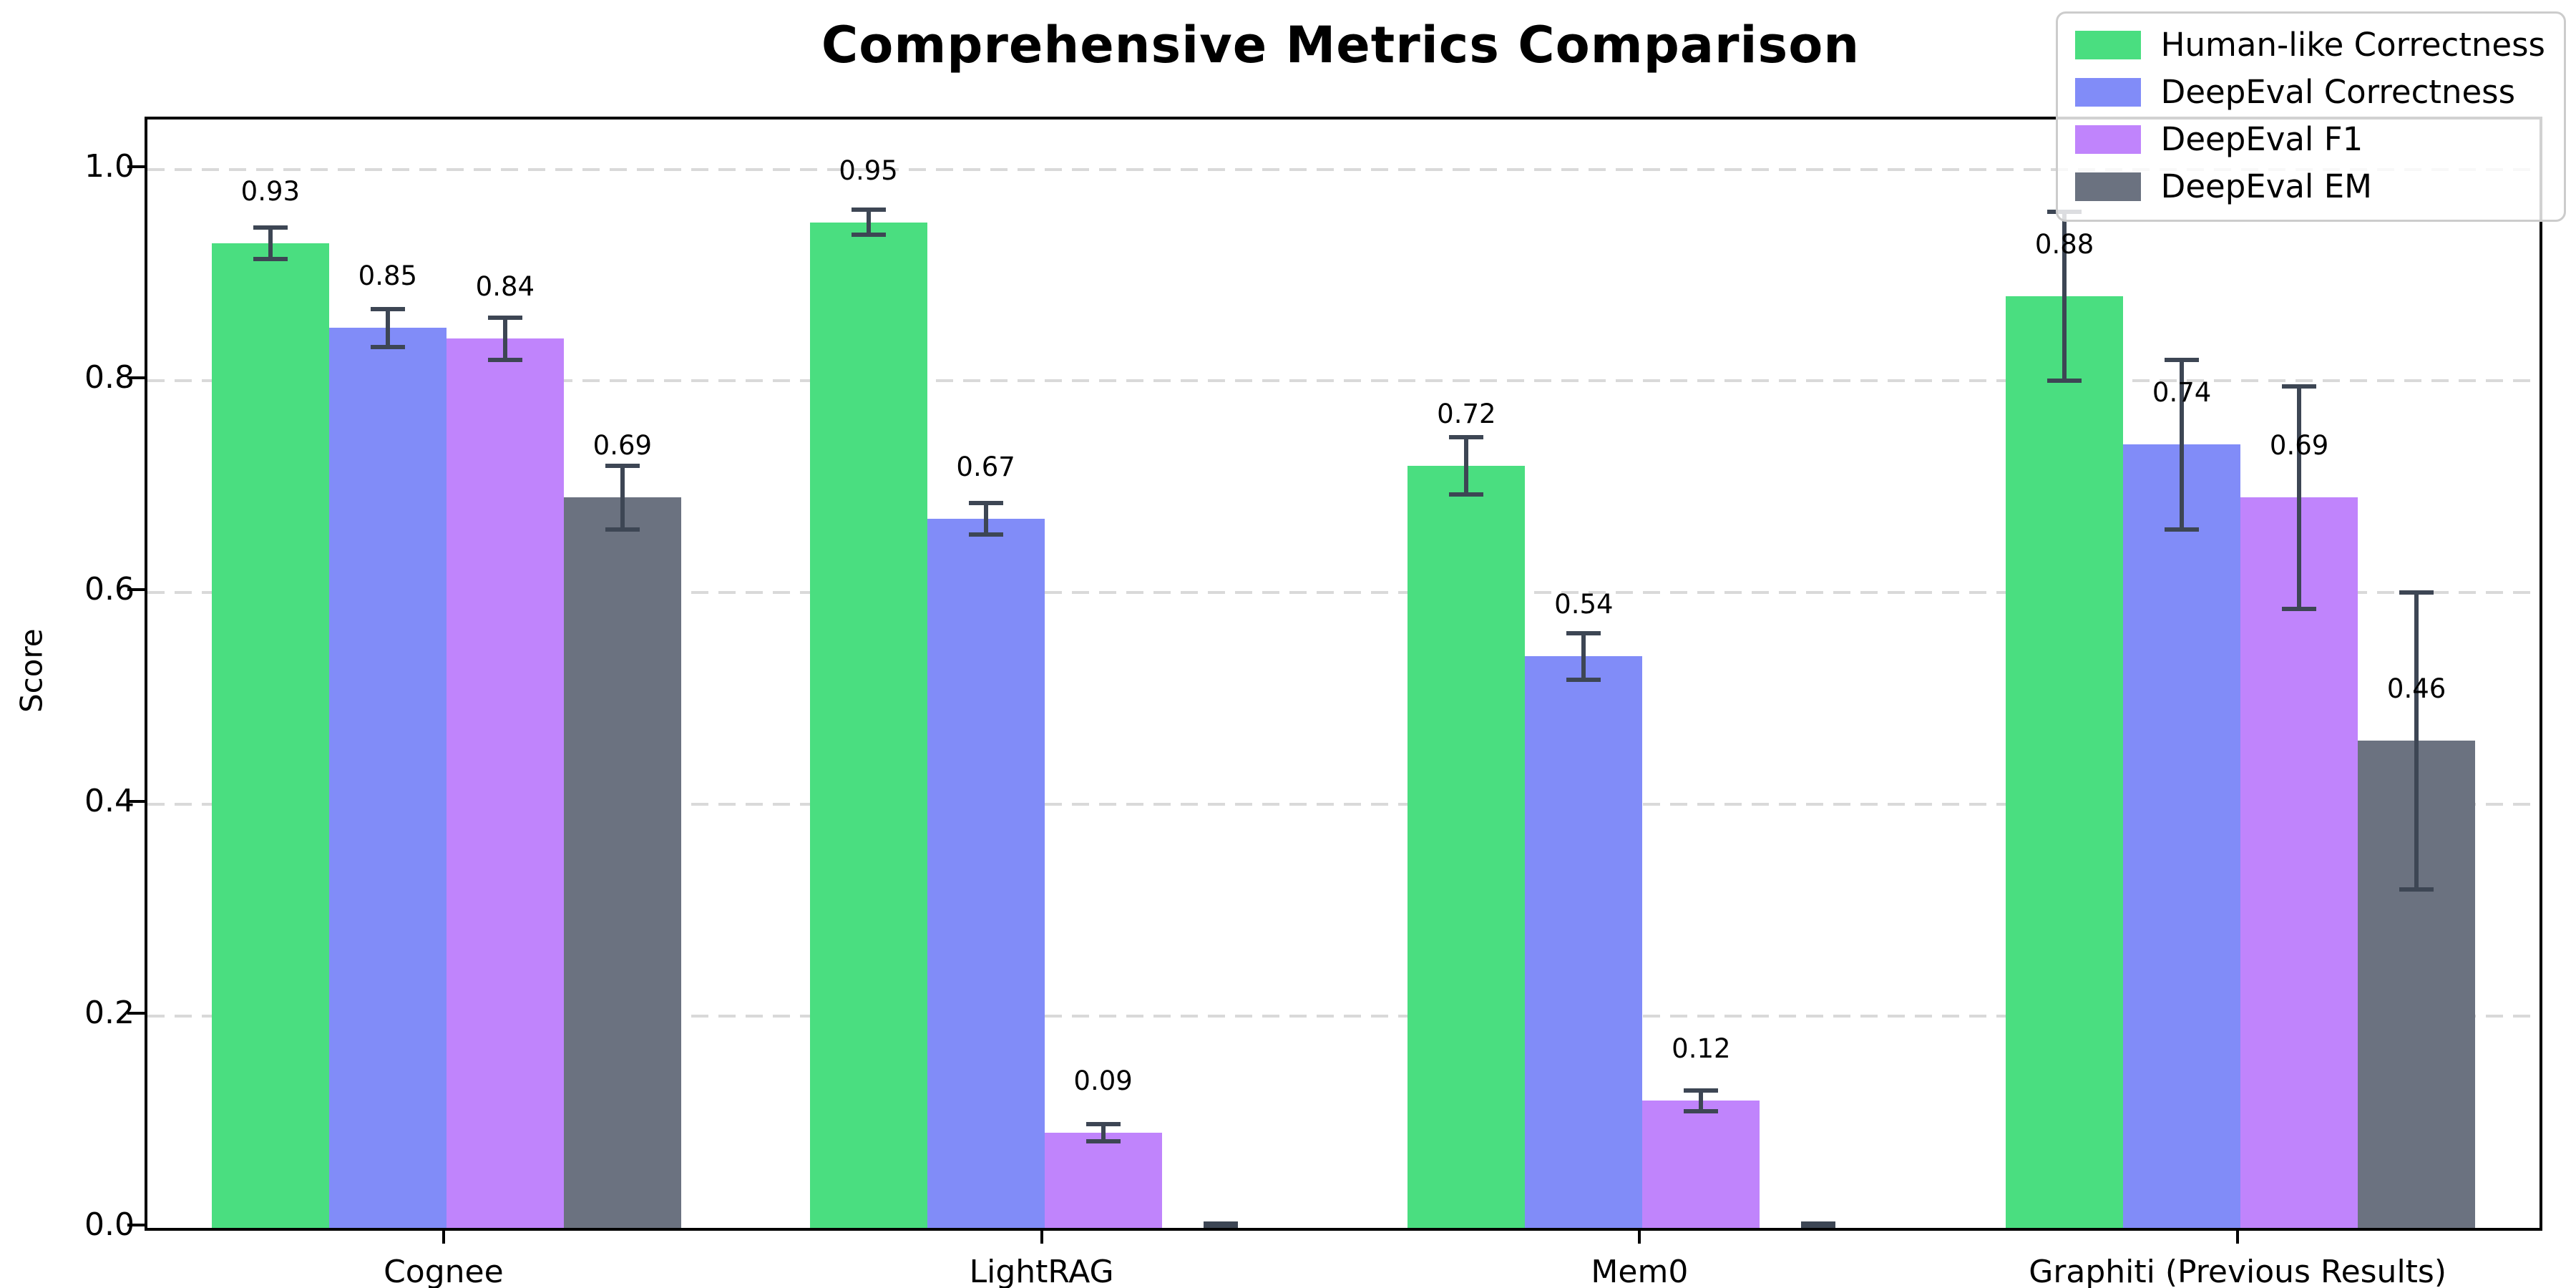 This screenshot has height=1288, width=2576. Describe the element at coordinates (1103, 1080) in the screenshot. I see `bar-value-label: 0.09` at that location.